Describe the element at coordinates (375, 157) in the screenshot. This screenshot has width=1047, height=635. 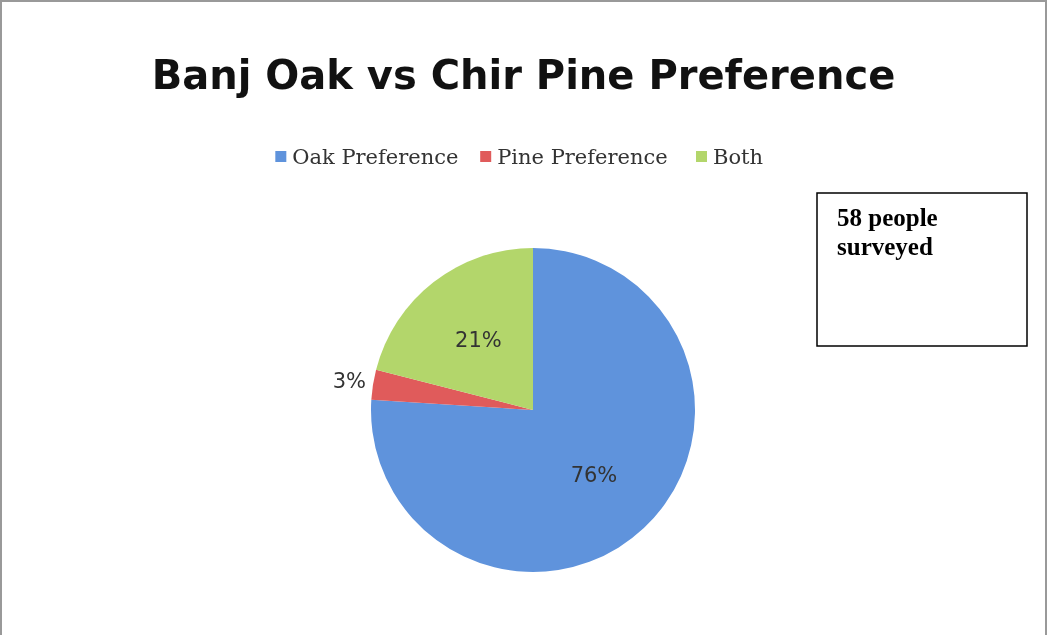
I see `legend-label: Oak Preference` at that location.